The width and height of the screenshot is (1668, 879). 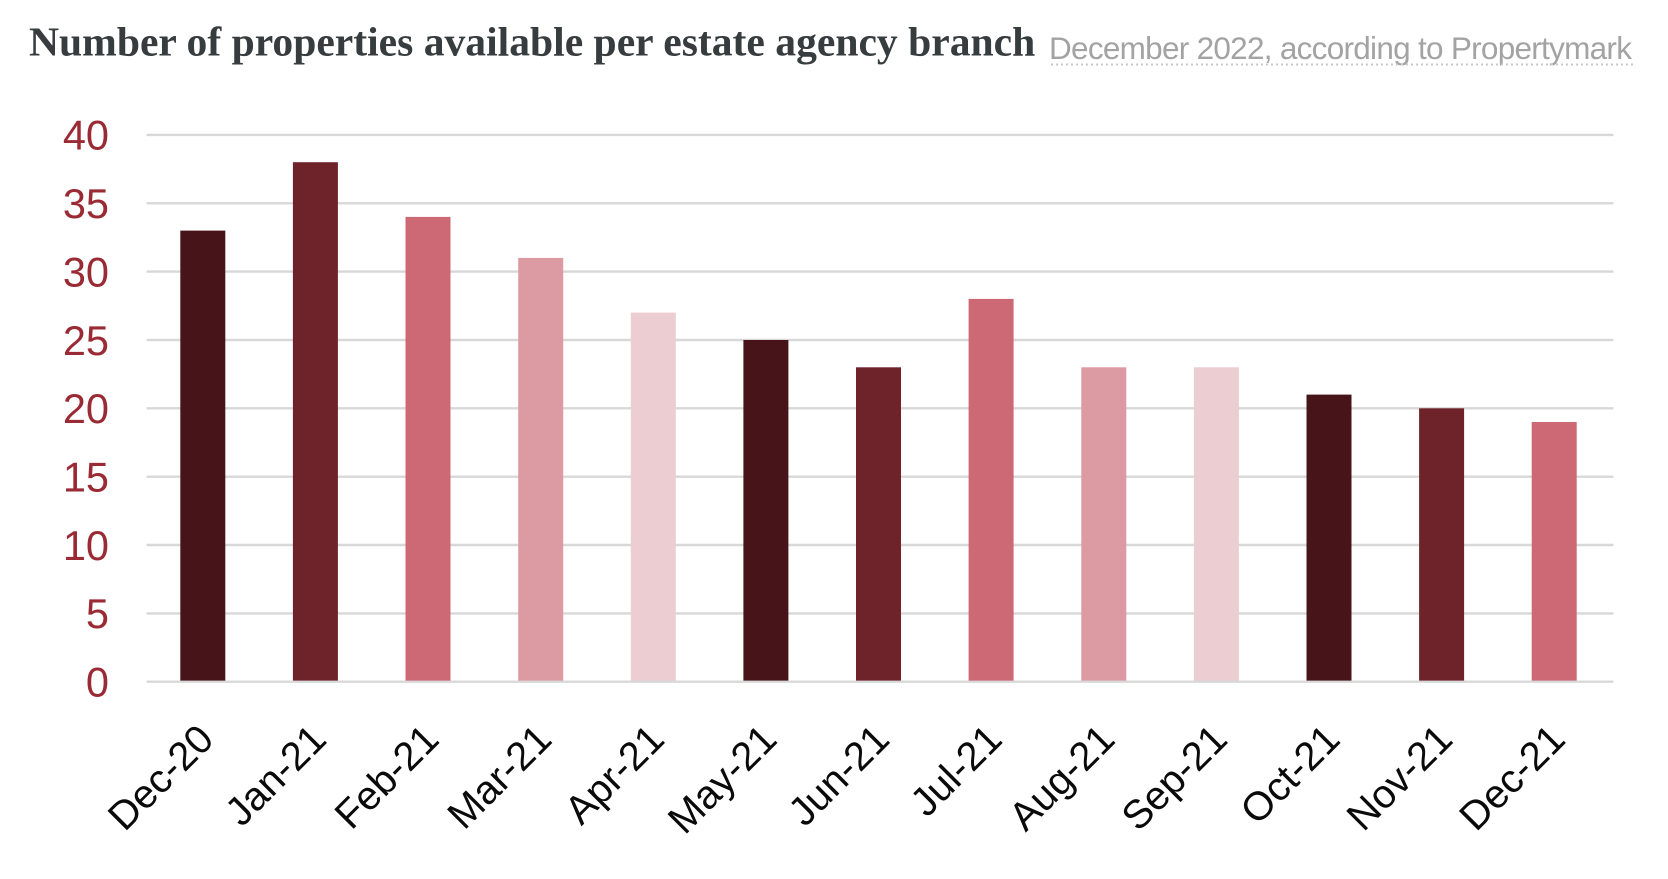 I want to click on svg-text: 20, so click(x=86, y=408).